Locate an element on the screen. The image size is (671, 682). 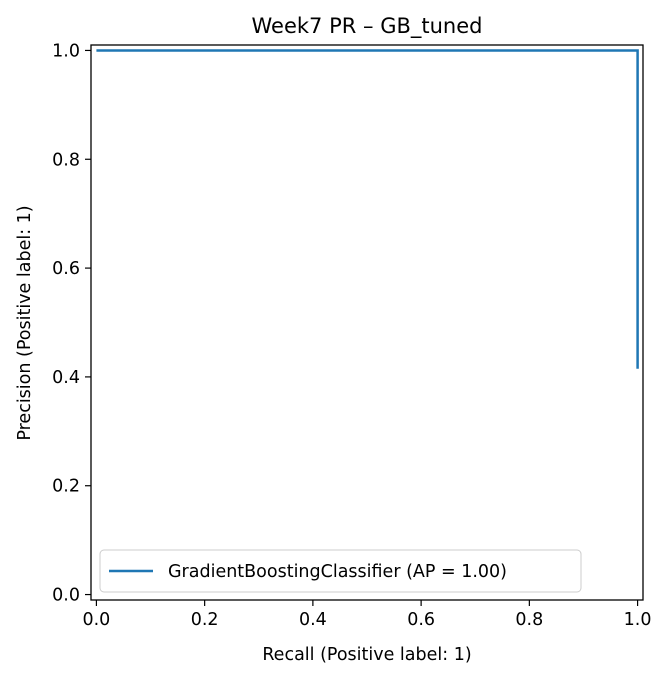
y-tick-label: 0.6 is located at coordinates (66, 269).